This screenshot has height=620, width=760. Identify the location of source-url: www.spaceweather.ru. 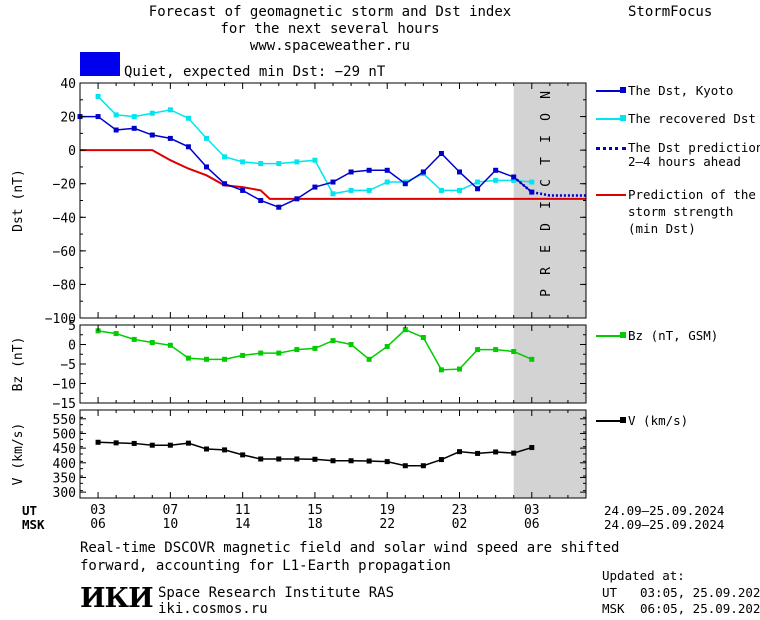
(330, 46).